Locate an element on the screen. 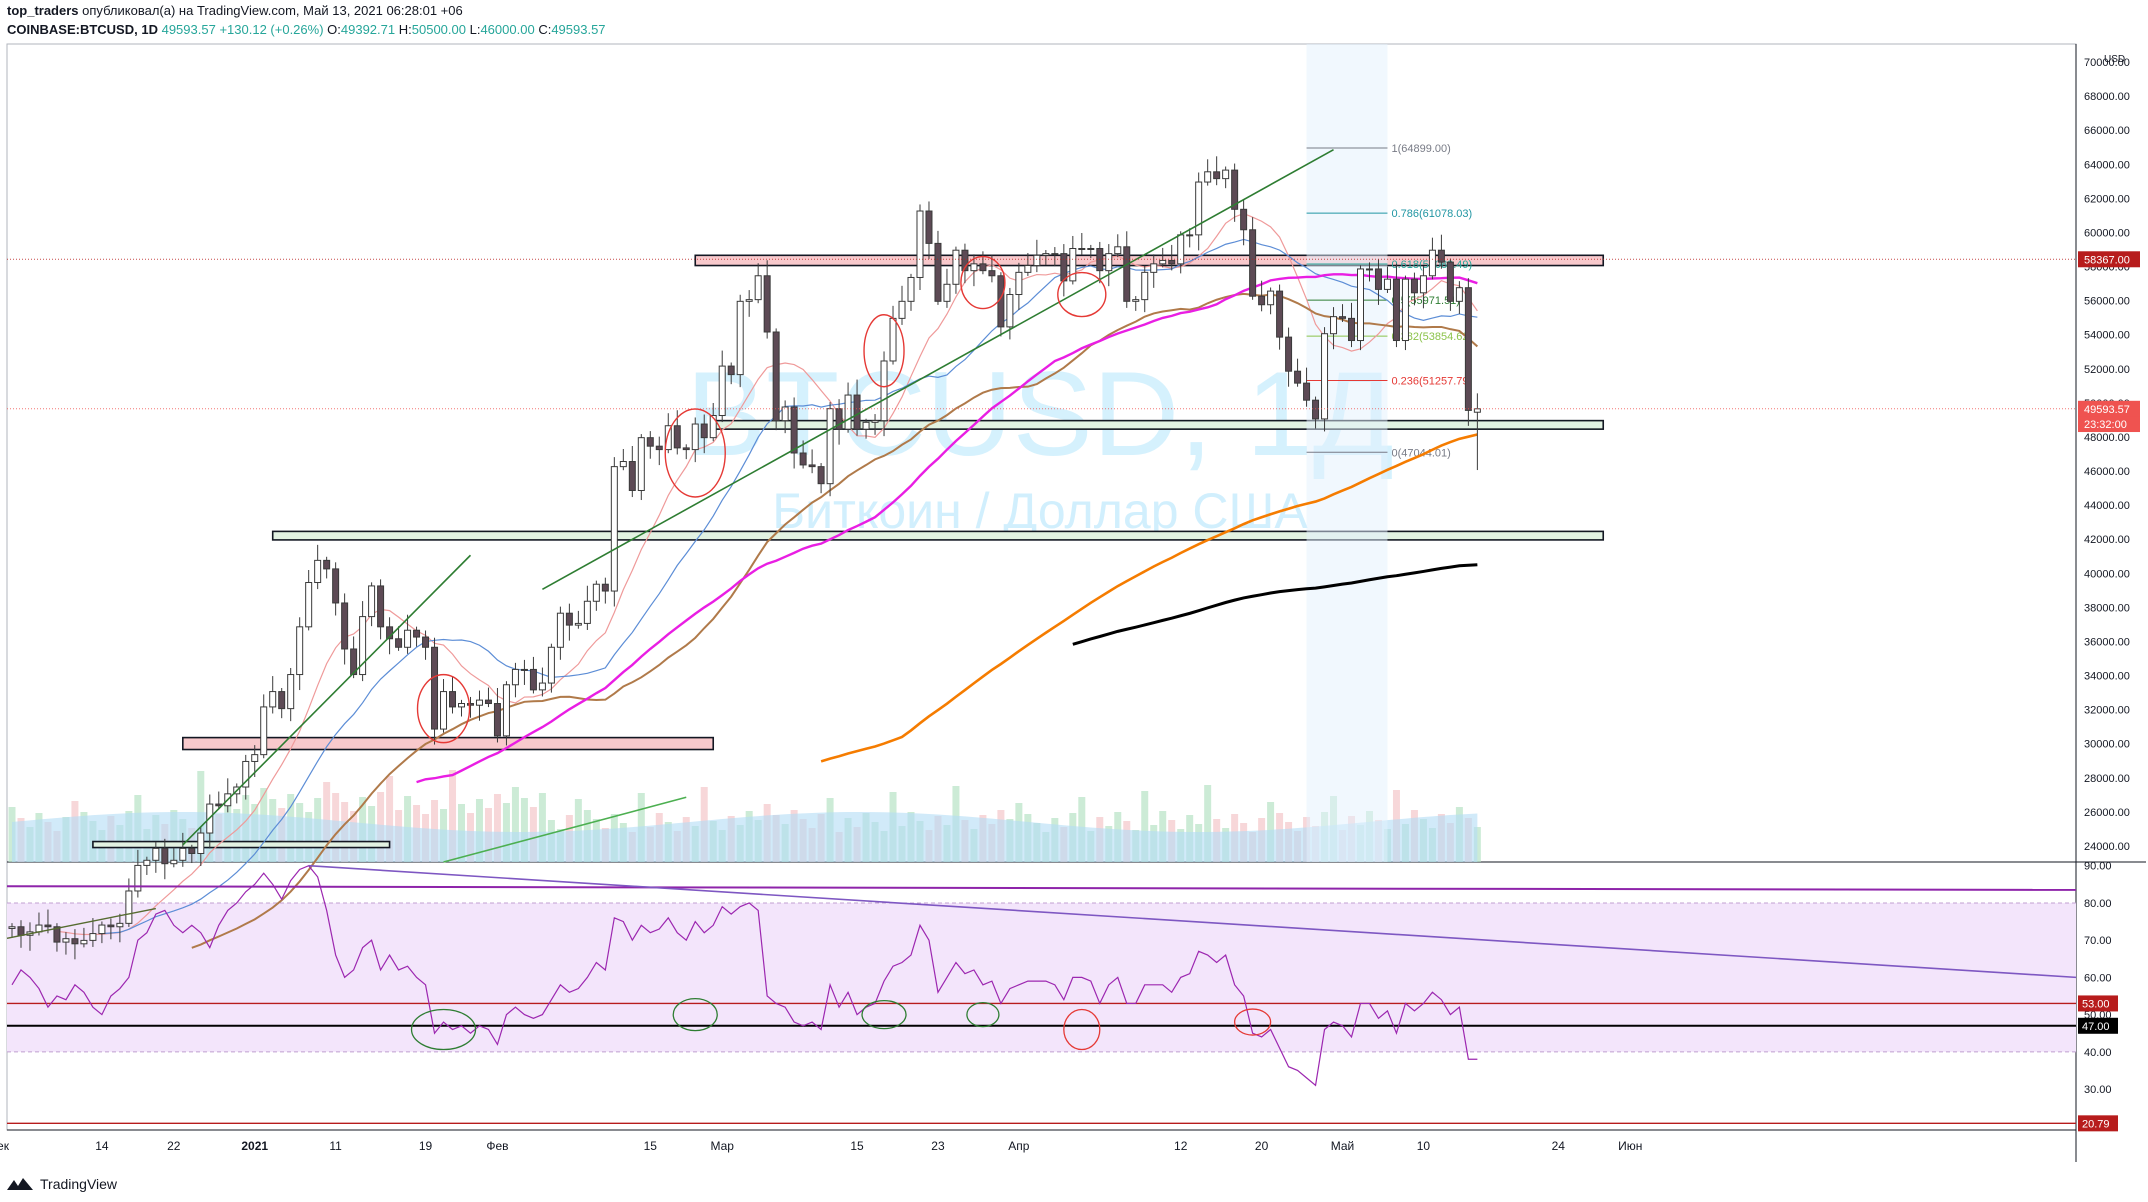 This screenshot has height=1202, width=2148. low-label: L: is located at coordinates (475, 29).